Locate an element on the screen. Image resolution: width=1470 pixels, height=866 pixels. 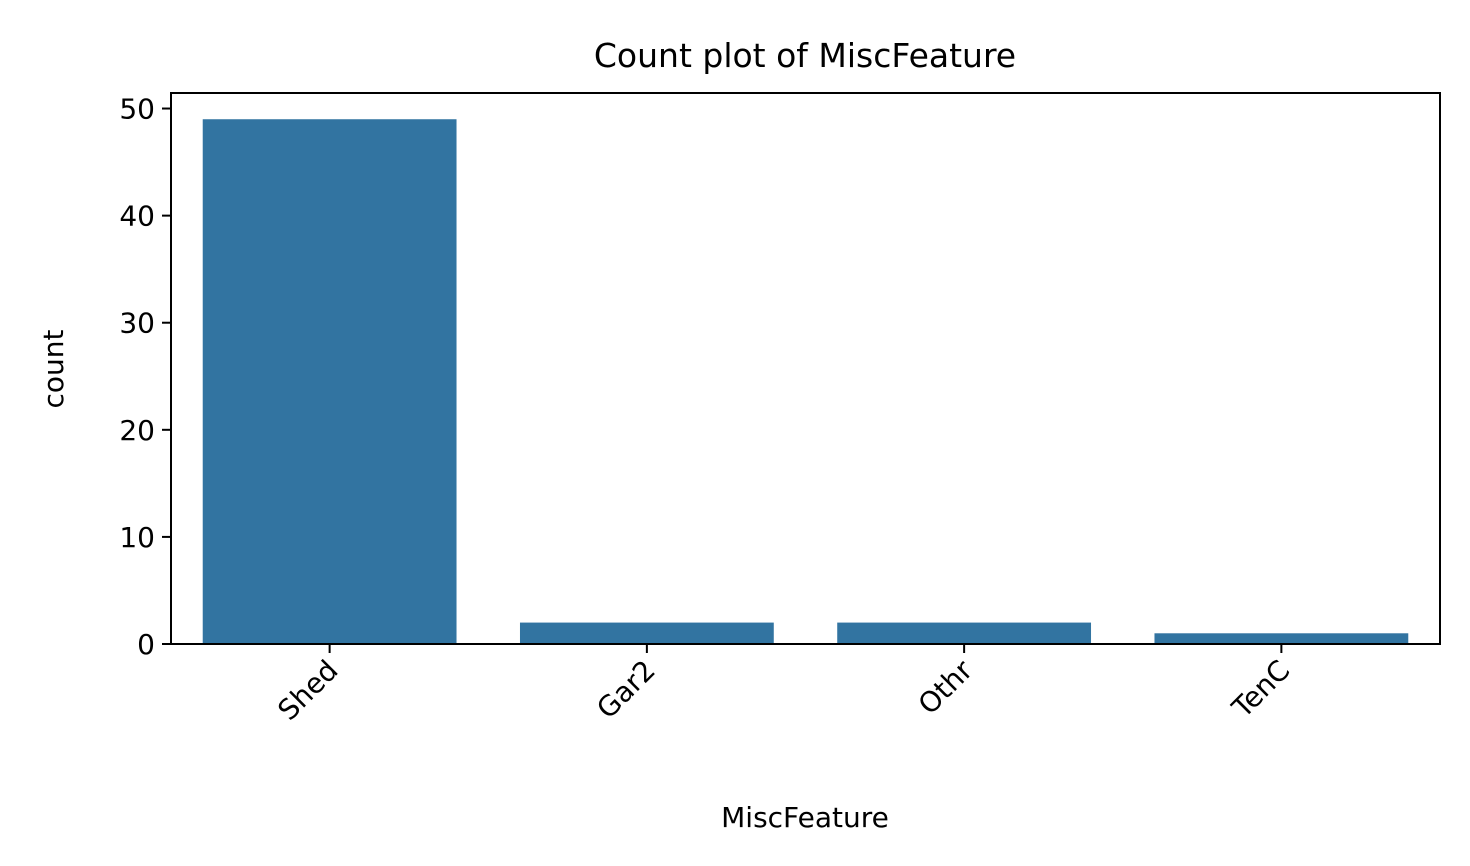
x-axis: Shed Gar2 Othr TenC is located at coordinates (783, 685).